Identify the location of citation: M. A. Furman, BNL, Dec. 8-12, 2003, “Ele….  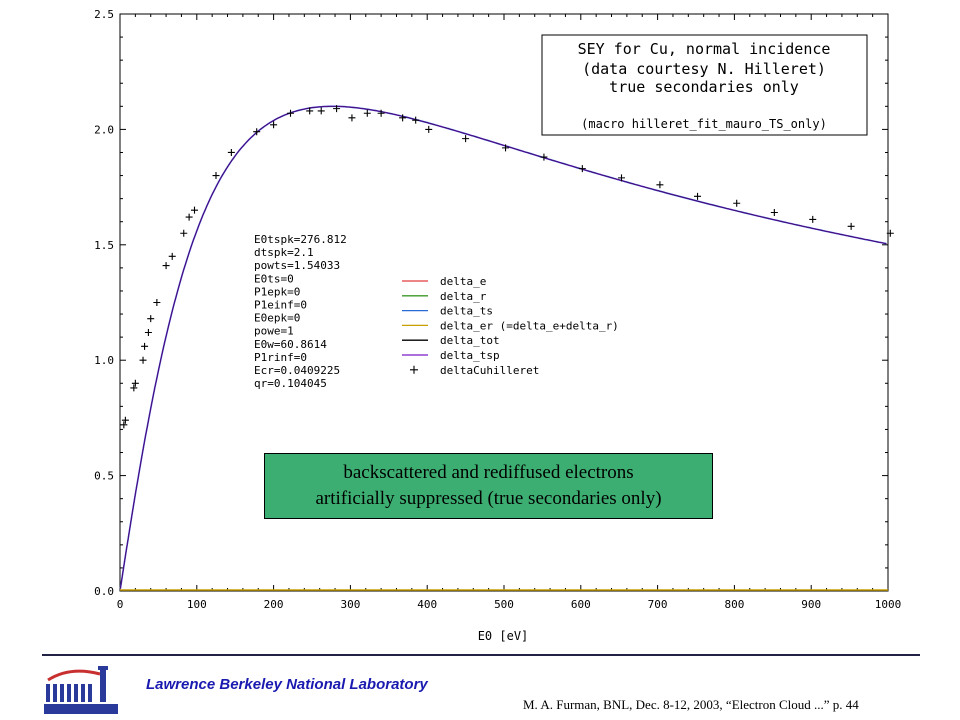
(691, 704).